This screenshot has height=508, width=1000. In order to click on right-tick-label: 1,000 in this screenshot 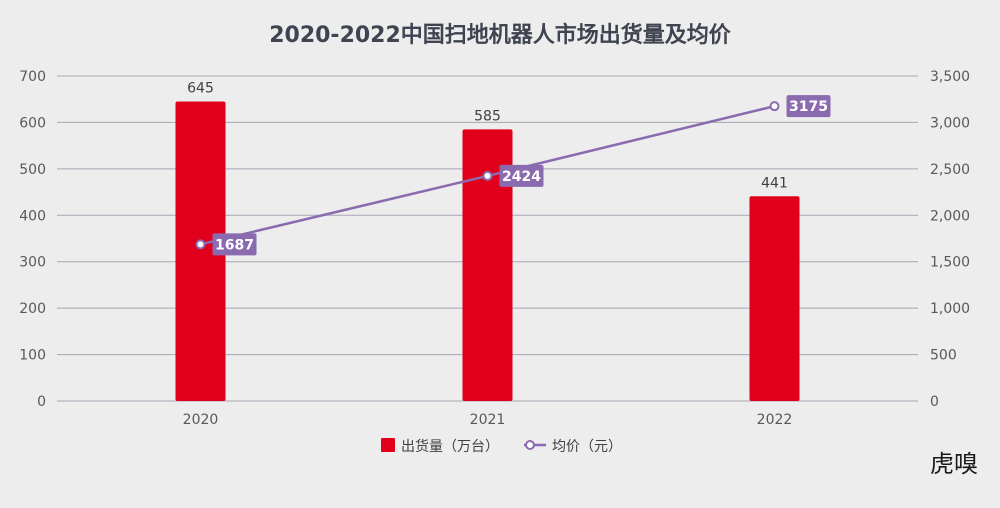, I will do `click(950, 309)`.